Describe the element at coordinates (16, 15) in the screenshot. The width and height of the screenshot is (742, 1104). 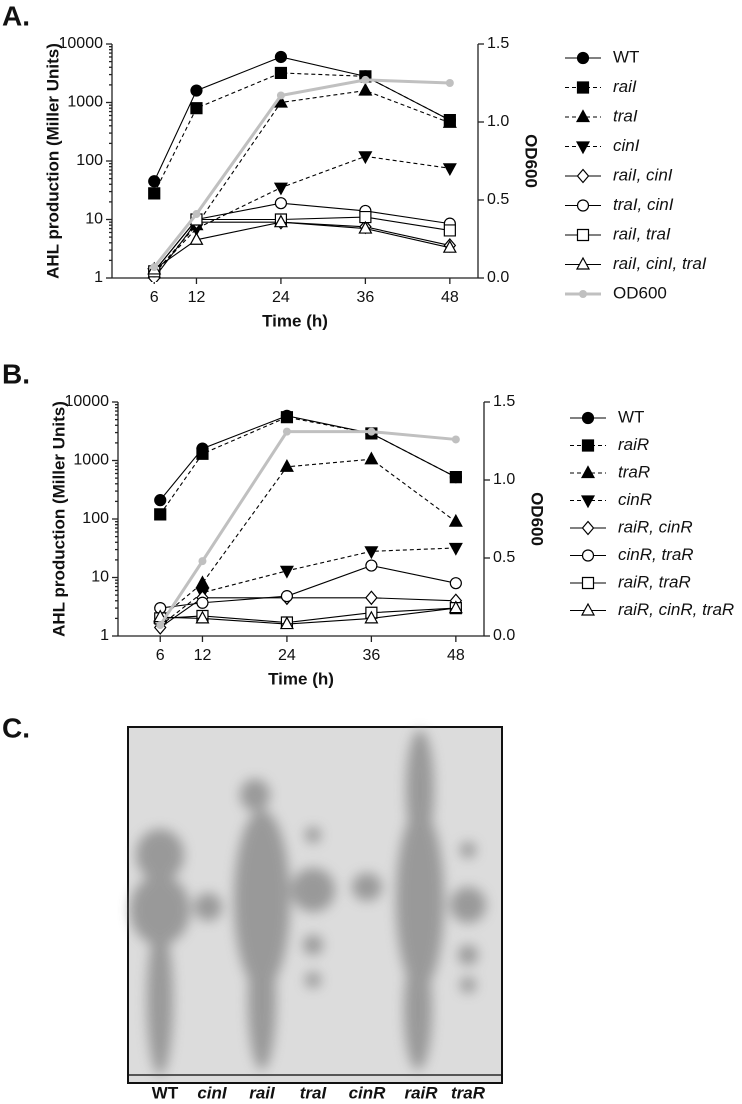
I see `panel-label: A.` at that location.